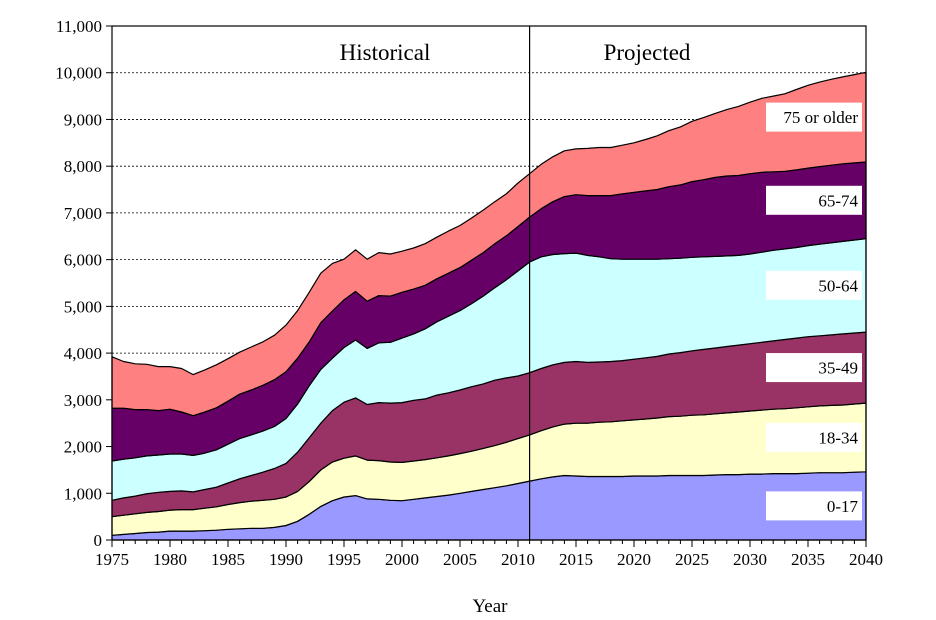  What do you see at coordinates (98, 540) in the screenshot?
I see `y-tick-label-0: 0` at bounding box center [98, 540].